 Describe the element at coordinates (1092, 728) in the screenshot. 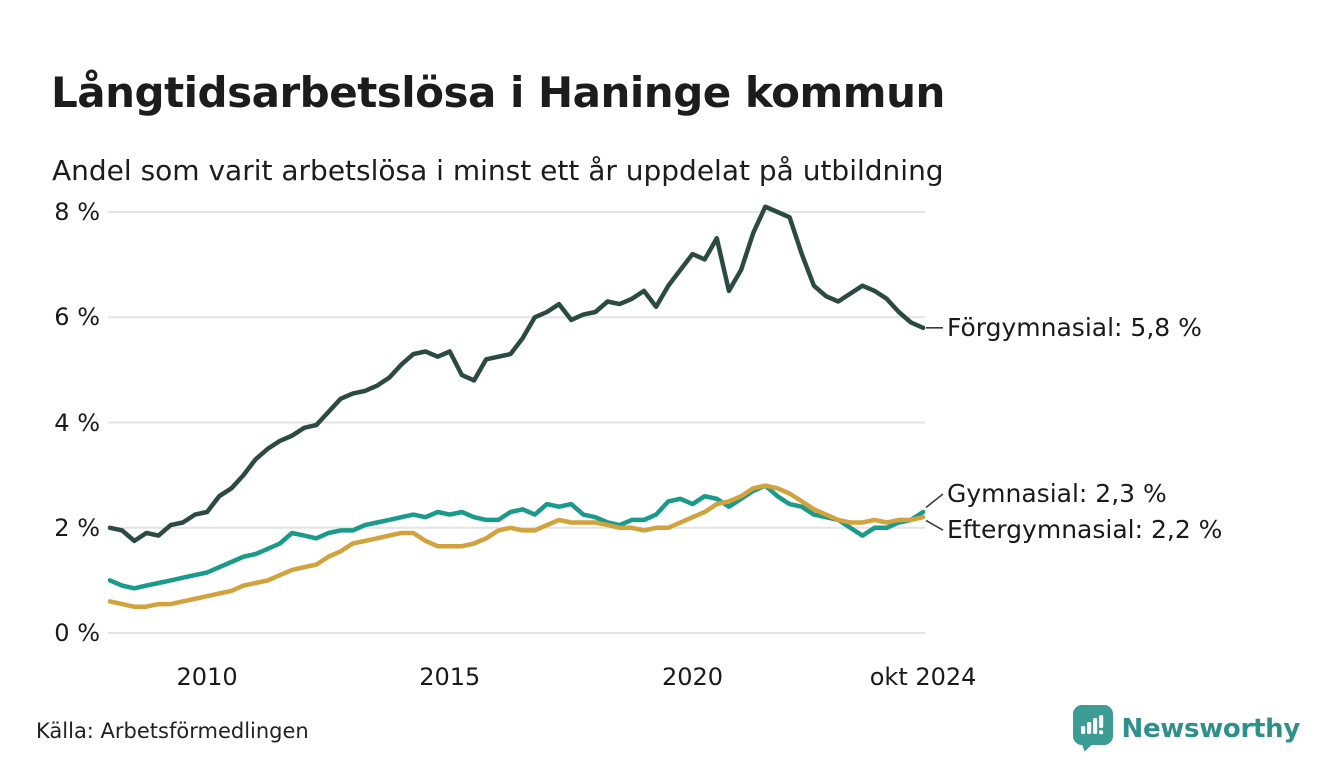

I see `newsworthy-icon` at that location.